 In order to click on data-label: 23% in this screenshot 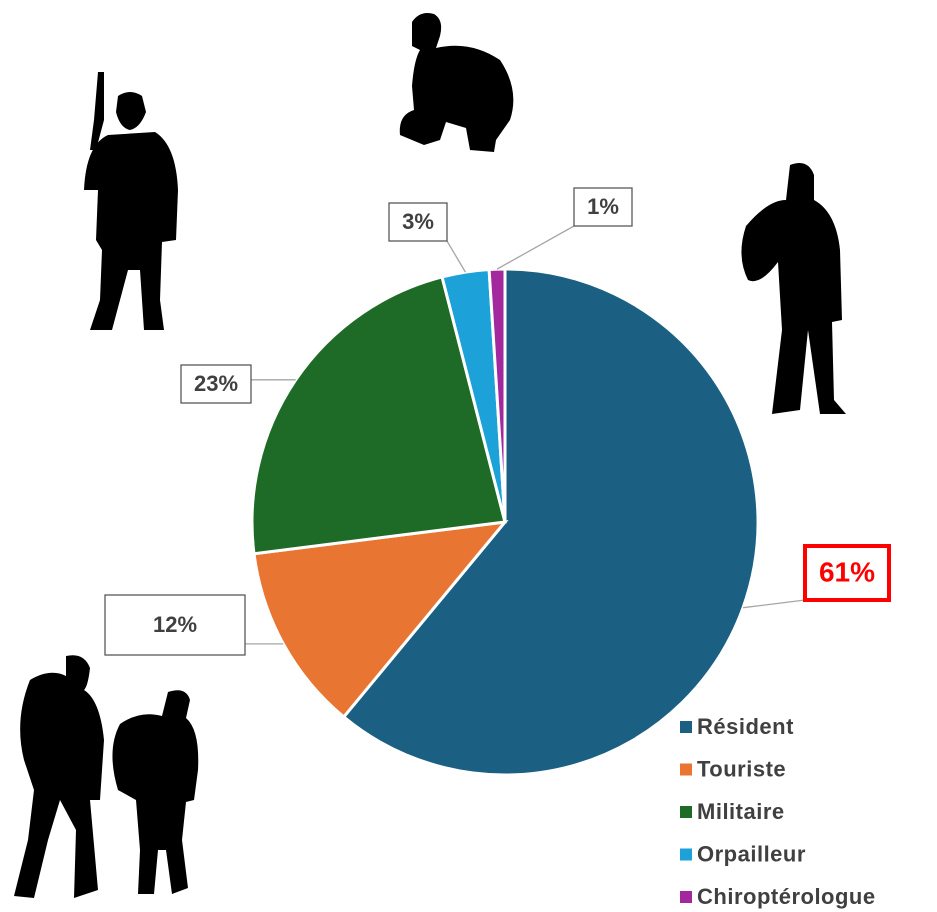, I will do `click(216, 383)`.